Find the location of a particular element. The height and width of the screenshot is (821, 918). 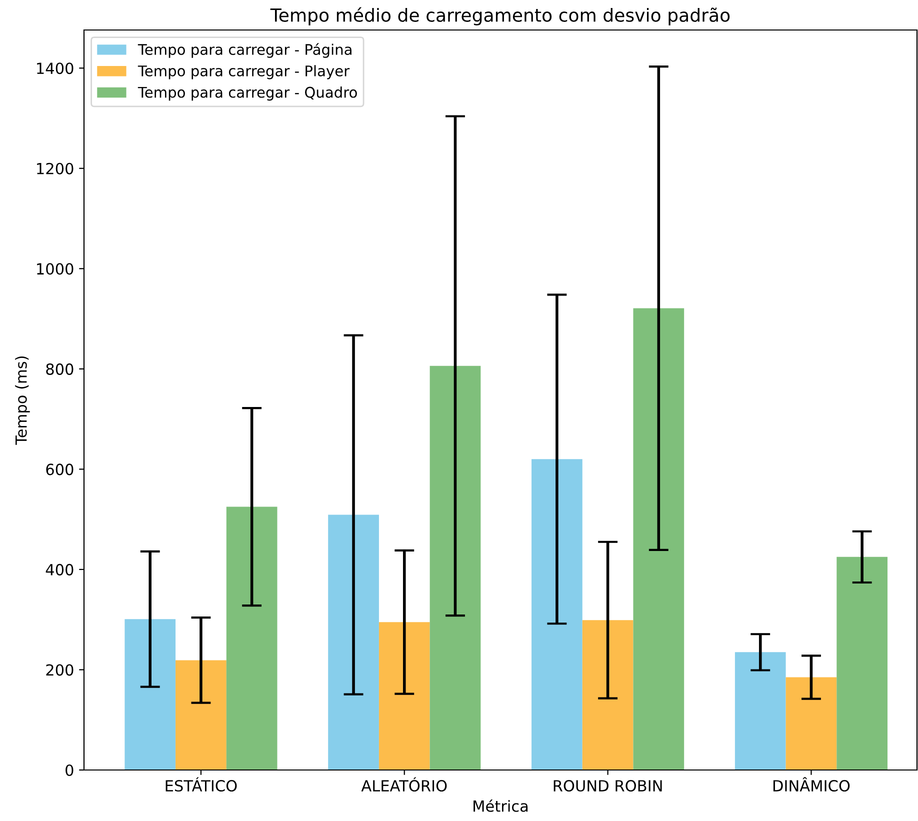

legend-label: Tempo para carregar - Página is located at coordinates (245, 50).